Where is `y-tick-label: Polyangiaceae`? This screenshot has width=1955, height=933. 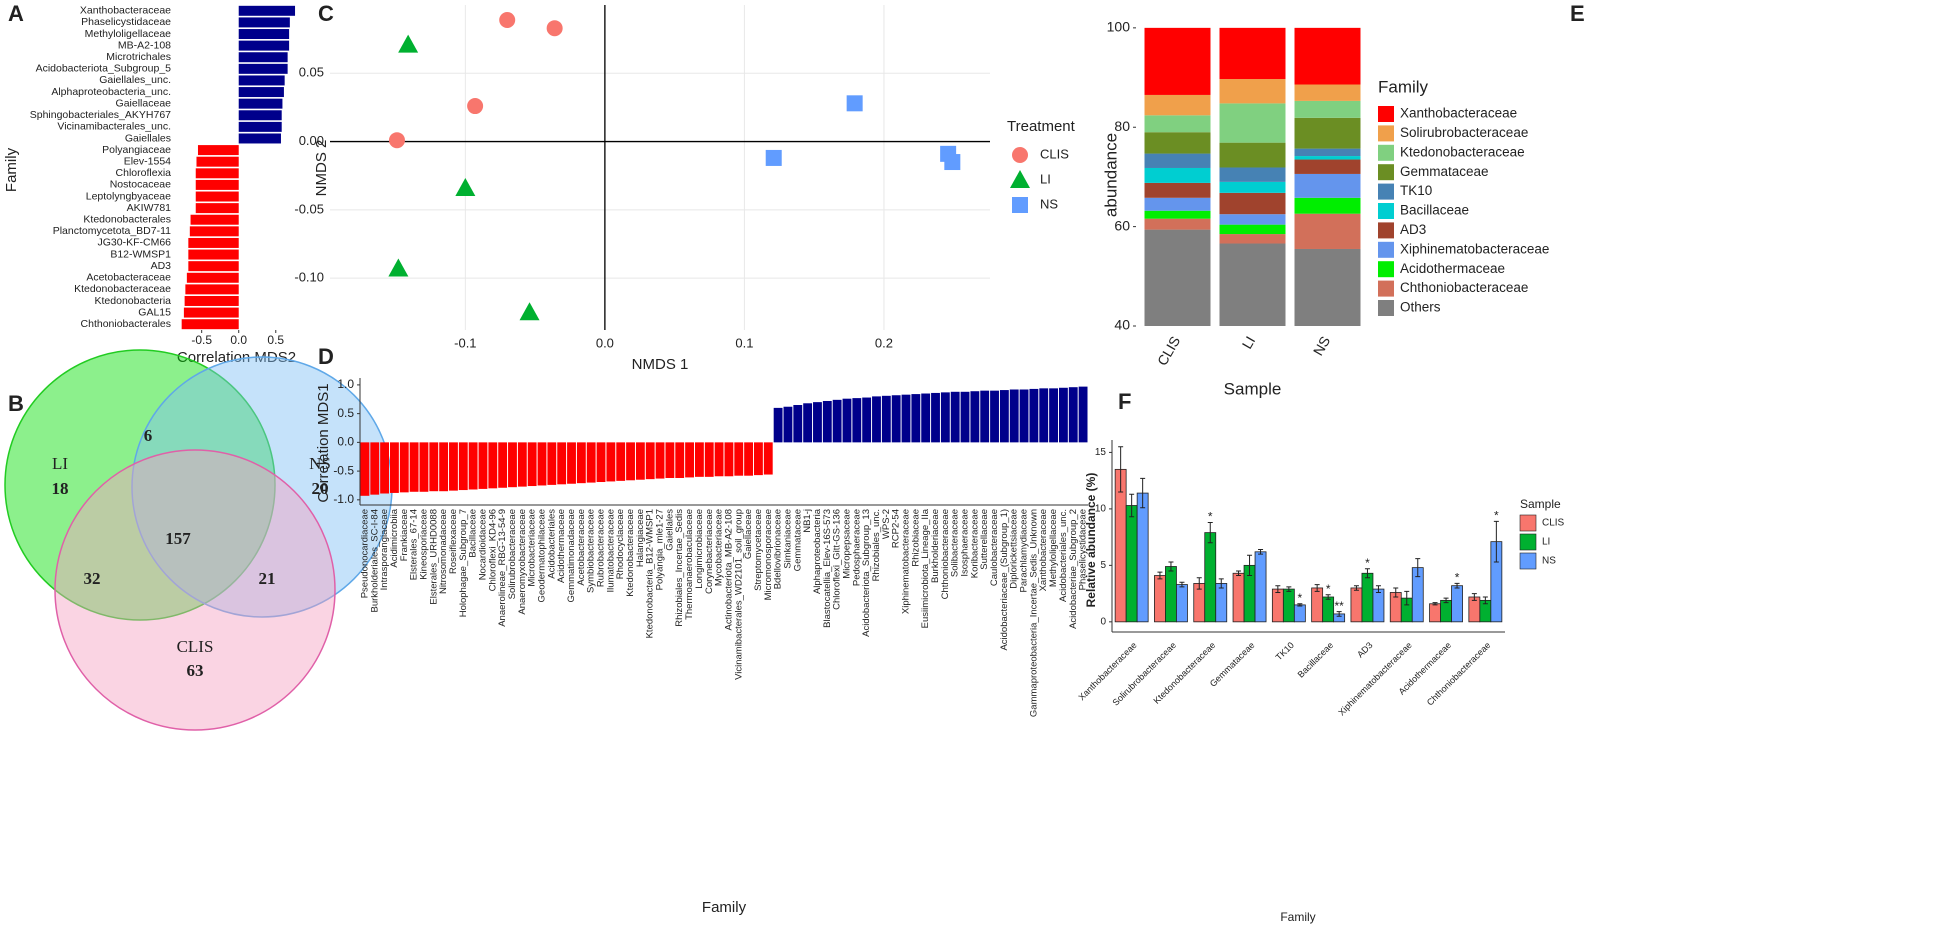
y-tick-label: Polyangiaceae is located at coordinates (136, 150).